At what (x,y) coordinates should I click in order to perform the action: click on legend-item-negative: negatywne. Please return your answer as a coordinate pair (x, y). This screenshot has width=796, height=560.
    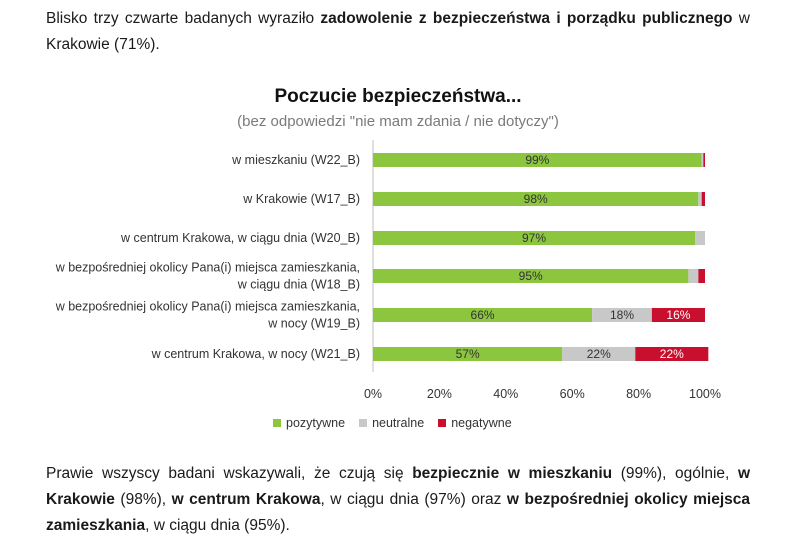
    Looking at the image, I should click on (475, 423).